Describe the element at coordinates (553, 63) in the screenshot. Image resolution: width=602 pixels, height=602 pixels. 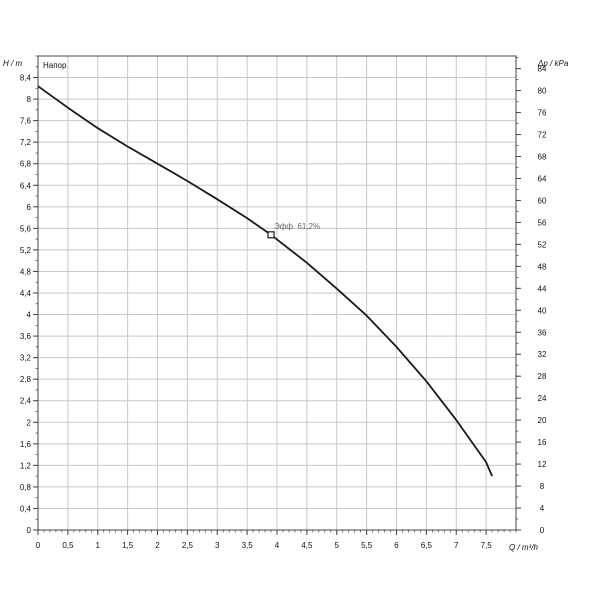
I see `y-right-axis-label: Δp / kPa` at that location.